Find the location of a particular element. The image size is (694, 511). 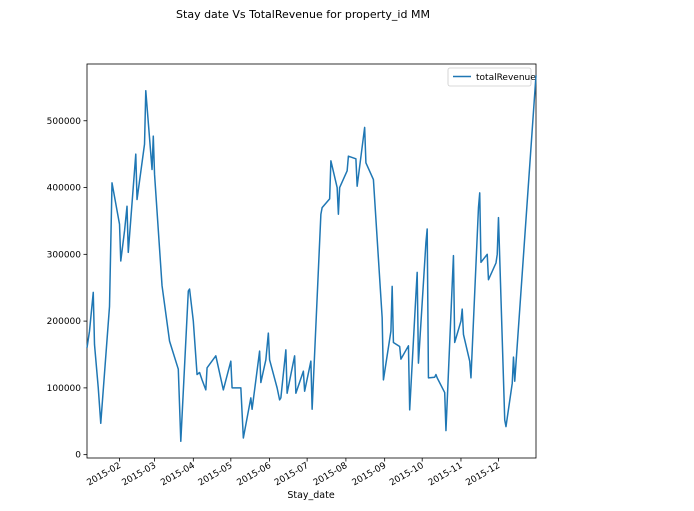

legend: totalRevenue is located at coordinates (491, 77).